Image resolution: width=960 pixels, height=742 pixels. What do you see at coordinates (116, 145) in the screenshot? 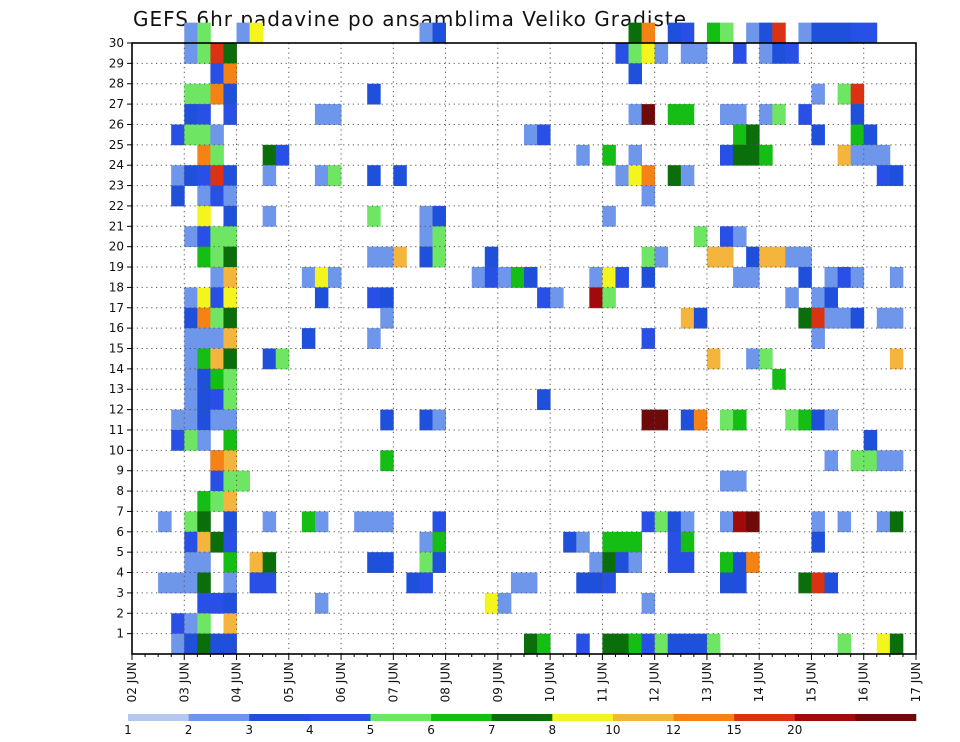
I see `y-tick-label: 25` at bounding box center [116, 145].